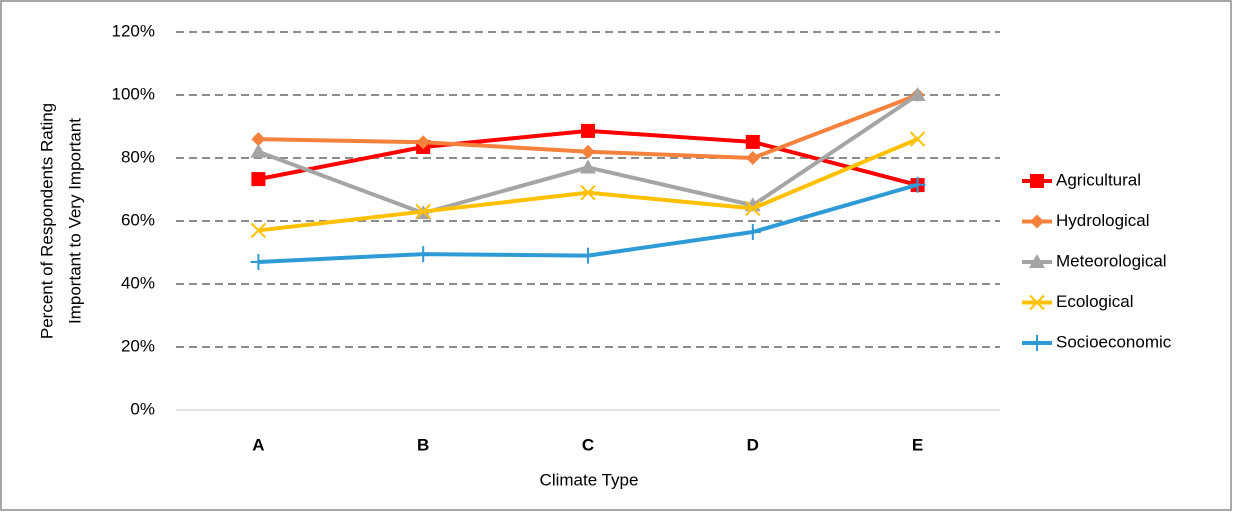 The width and height of the screenshot is (1233, 517). What do you see at coordinates (589, 479) in the screenshot?
I see `x-axis-title: Climate Type` at bounding box center [589, 479].